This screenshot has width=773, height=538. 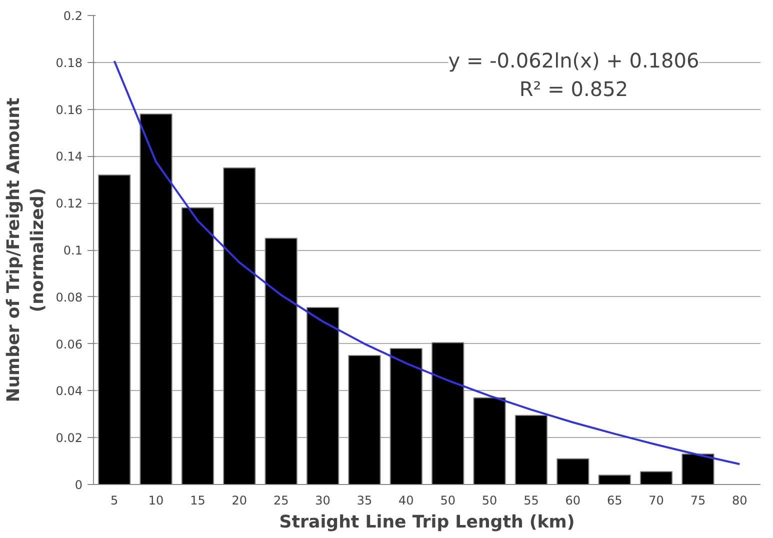 What do you see at coordinates (156, 501) in the screenshot?
I see `x-tick-label: 10` at bounding box center [156, 501].